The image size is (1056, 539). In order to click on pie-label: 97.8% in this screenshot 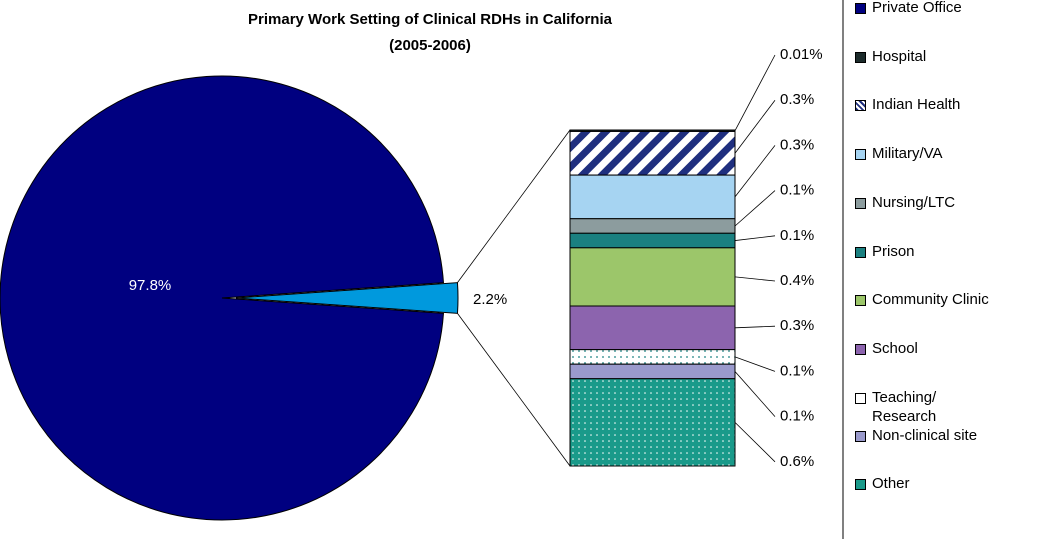, I will do `click(150, 285)`.